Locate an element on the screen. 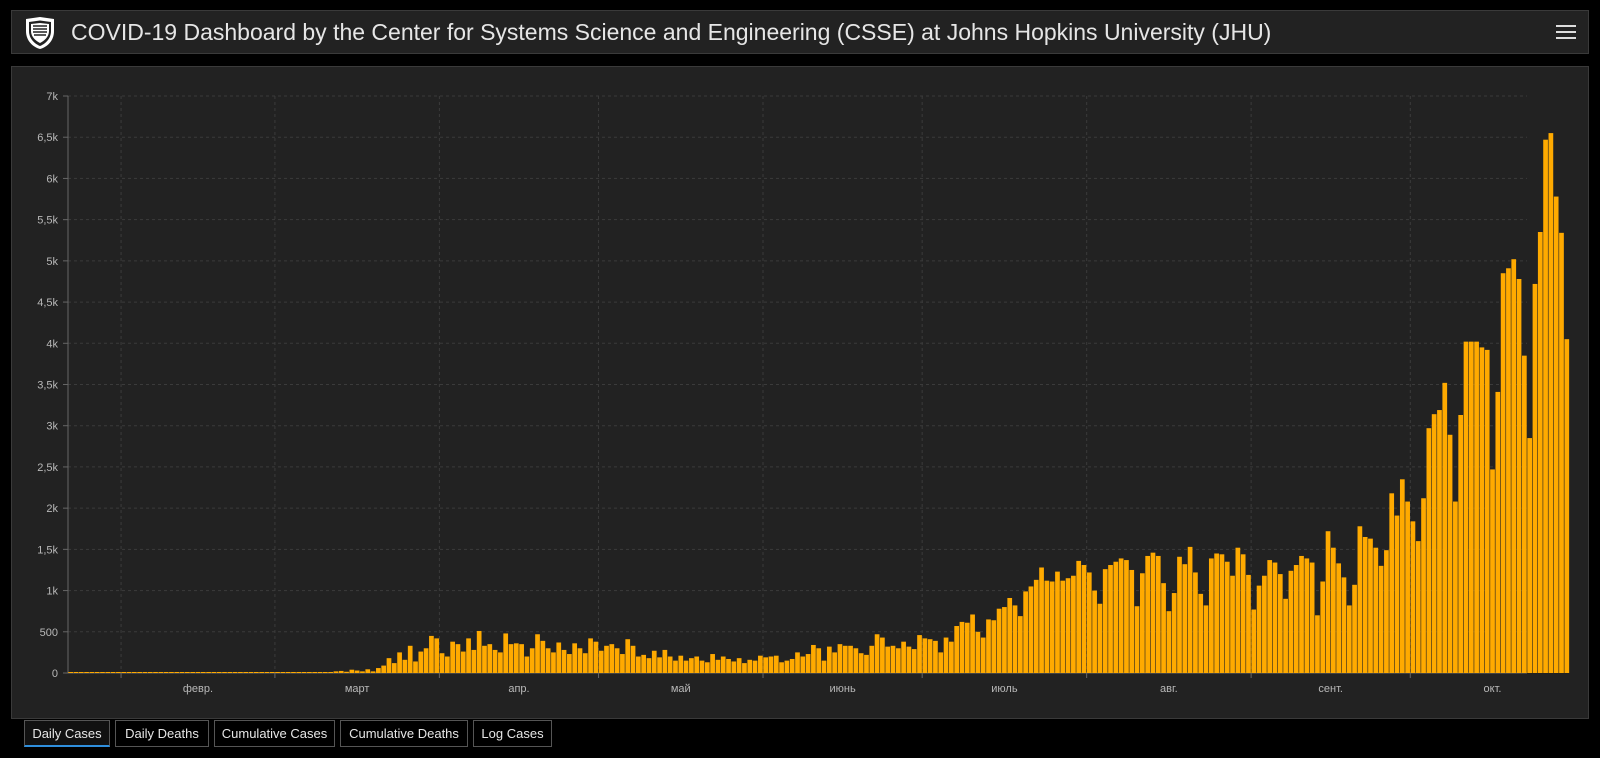 The width and height of the screenshot is (1600, 758). y-tick-label: 1k is located at coordinates (52, 592).